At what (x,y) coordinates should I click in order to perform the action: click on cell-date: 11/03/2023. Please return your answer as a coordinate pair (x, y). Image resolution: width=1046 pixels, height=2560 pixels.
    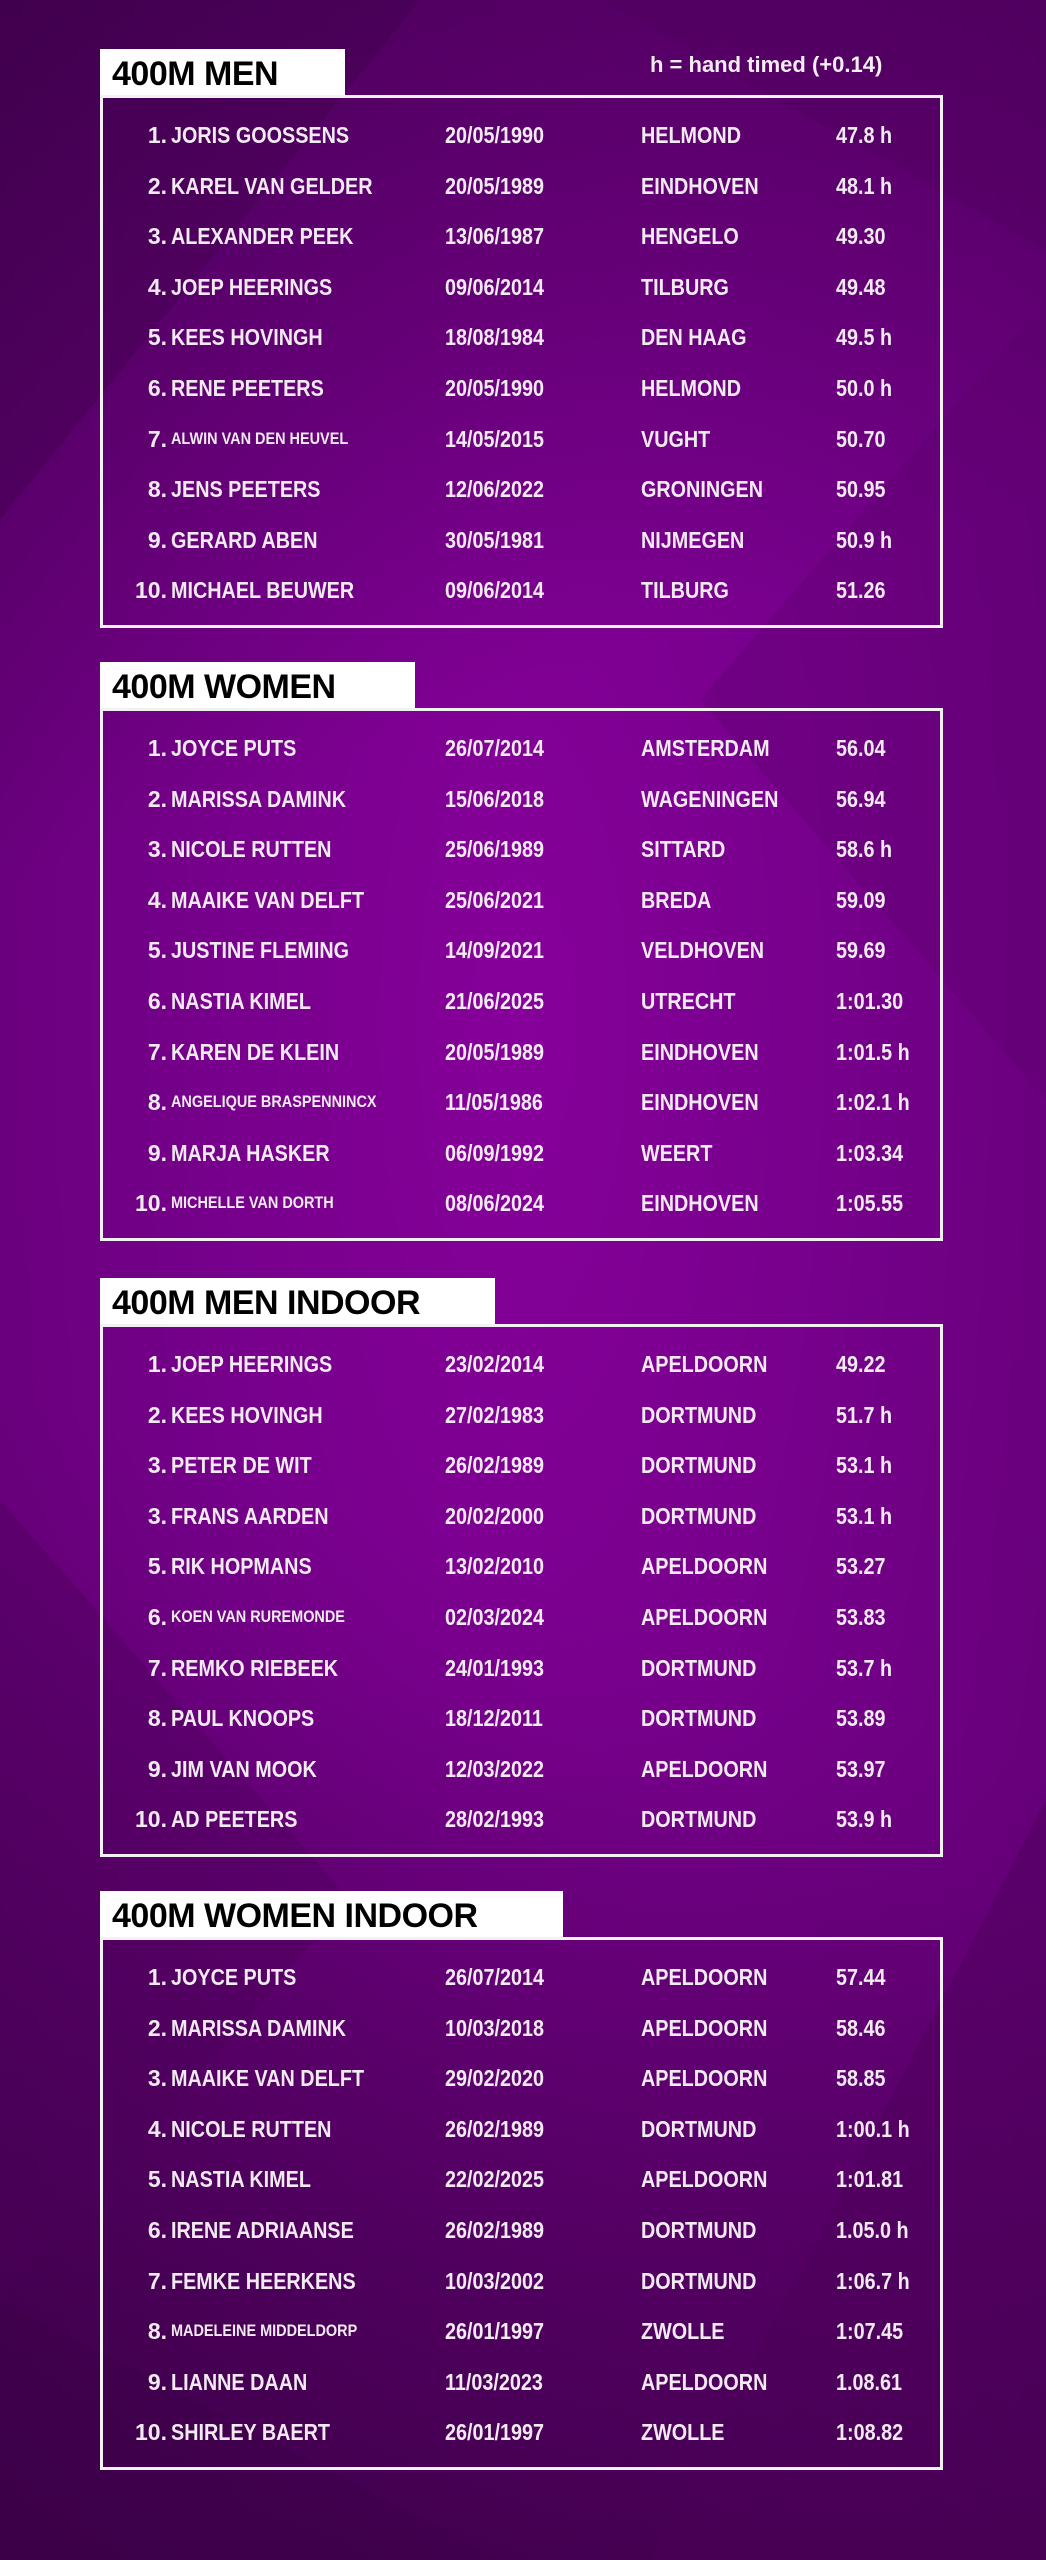
    Looking at the image, I should click on (494, 2381).